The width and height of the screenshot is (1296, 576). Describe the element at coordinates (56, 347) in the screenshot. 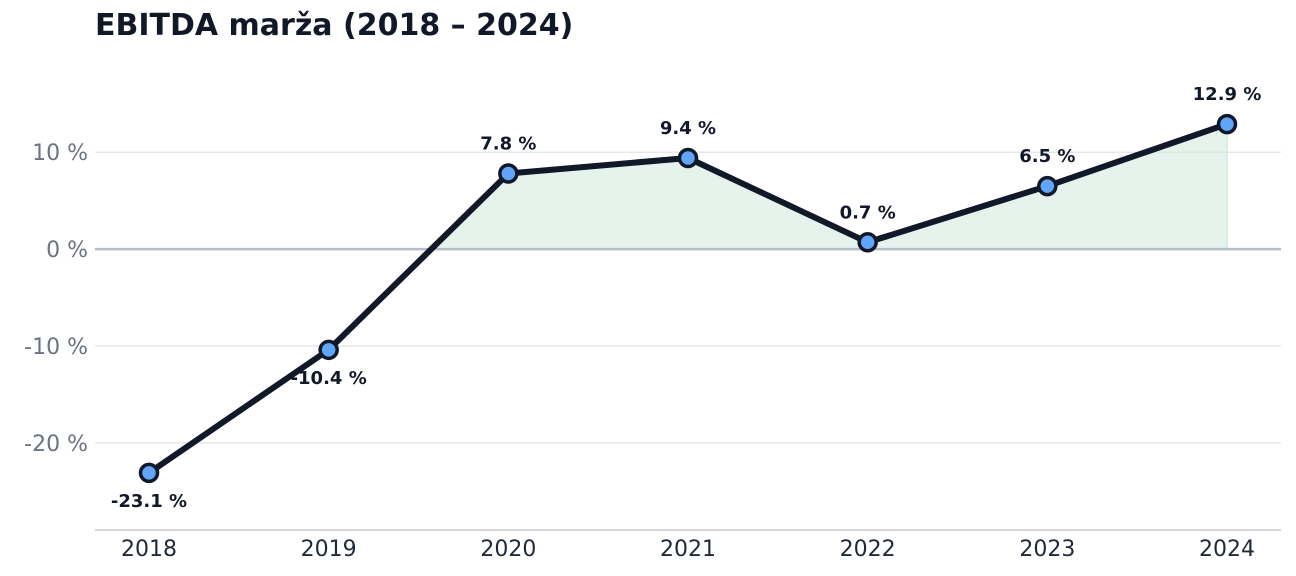

I see `y-tick-label: -10 %` at that location.